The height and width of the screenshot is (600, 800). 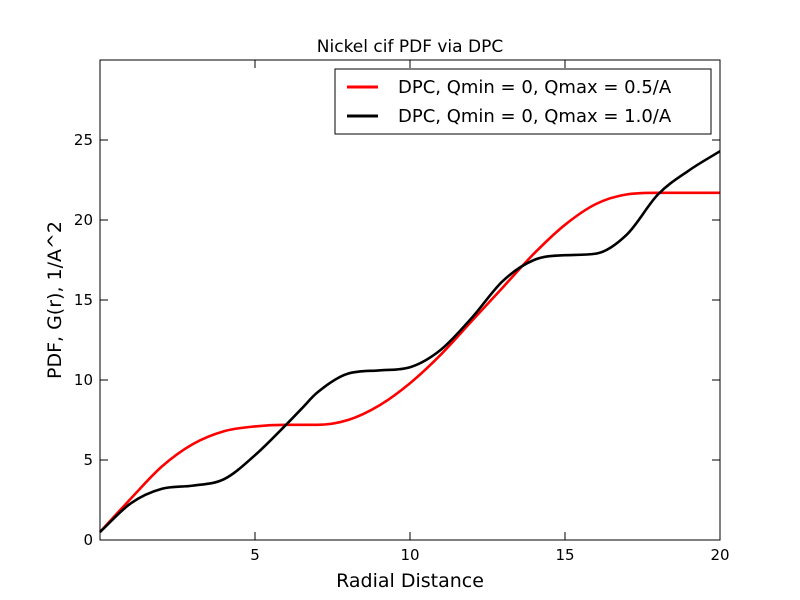 What do you see at coordinates (719, 555) in the screenshot?
I see `x-tick-label: 20` at bounding box center [719, 555].